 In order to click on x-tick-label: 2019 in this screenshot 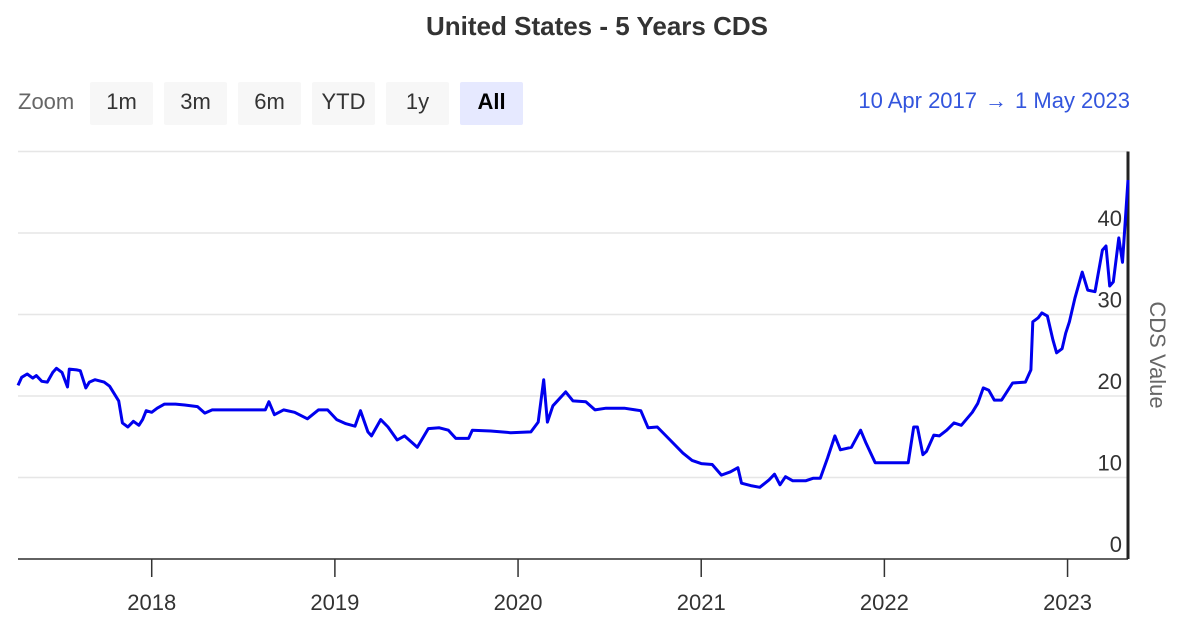, I will do `click(334, 602)`.